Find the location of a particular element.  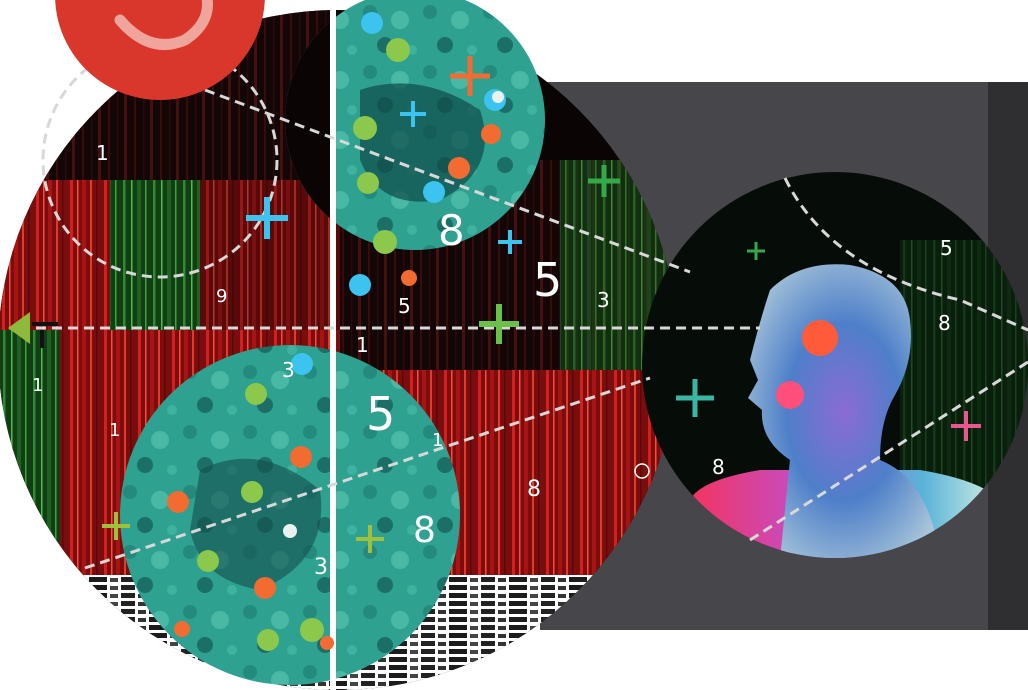

left-arrow-icon is located at coordinates (33, 330).